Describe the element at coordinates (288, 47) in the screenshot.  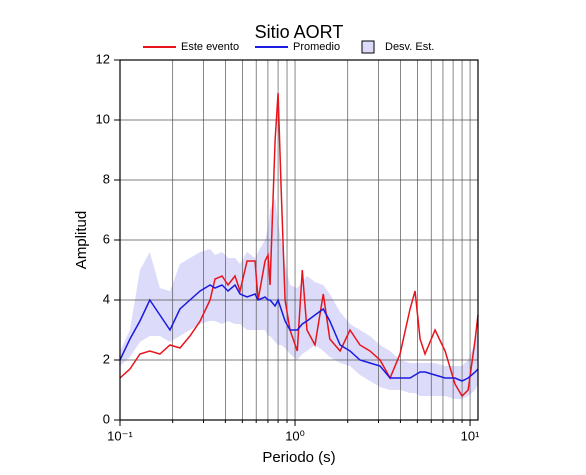
I see `legend: Este evento Promedio Desv. Est.` at that location.